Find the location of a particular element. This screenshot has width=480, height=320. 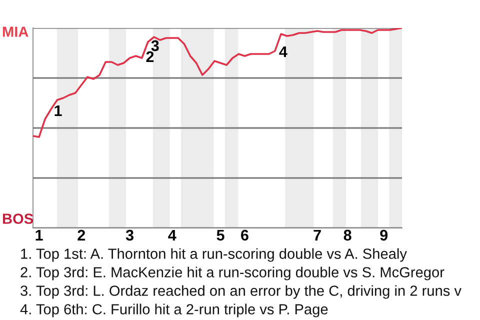

x-tick-label: 4 is located at coordinates (172, 235).